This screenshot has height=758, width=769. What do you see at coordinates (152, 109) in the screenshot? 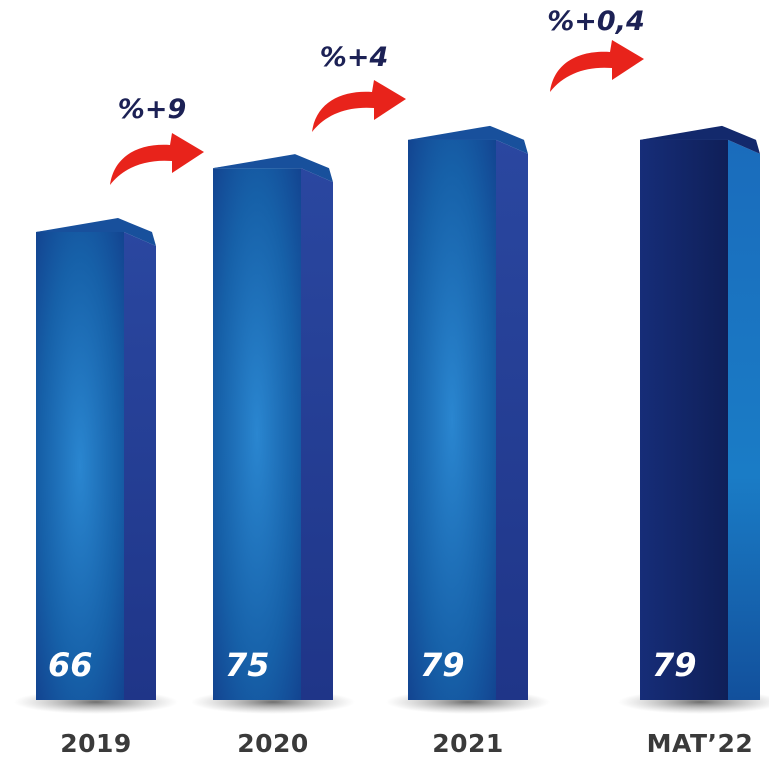
I see `growth-label: %+9` at bounding box center [152, 109].